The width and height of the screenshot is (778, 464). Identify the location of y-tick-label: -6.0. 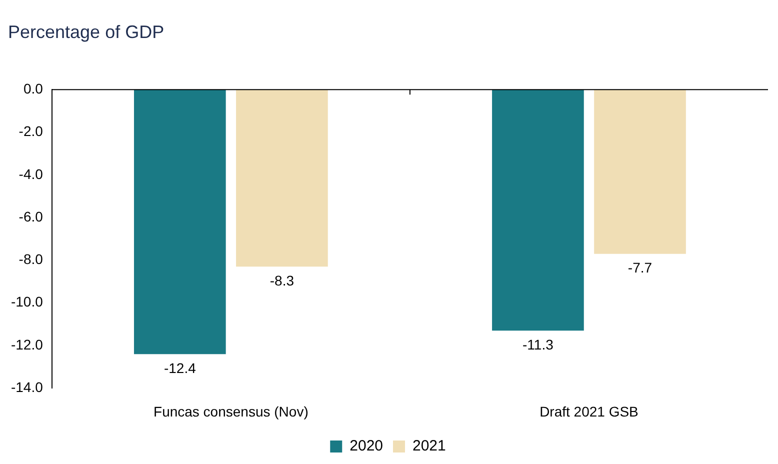
(31, 216).